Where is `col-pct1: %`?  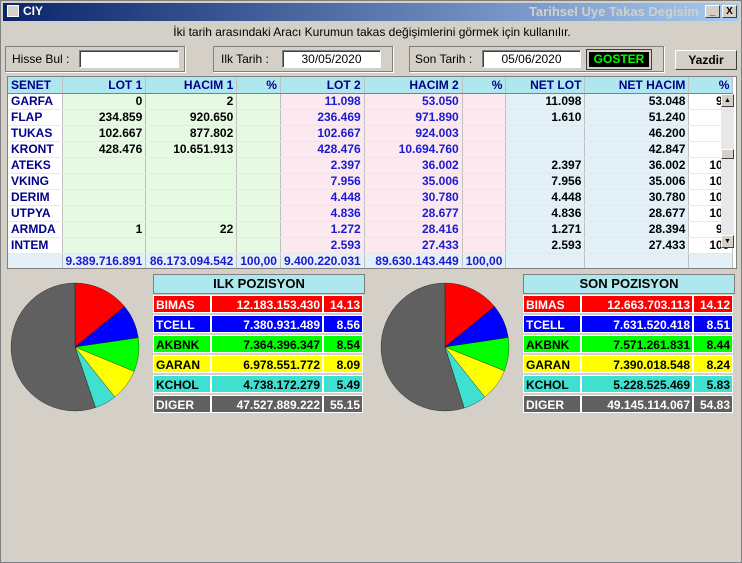 col-pct1: % is located at coordinates (258, 85).